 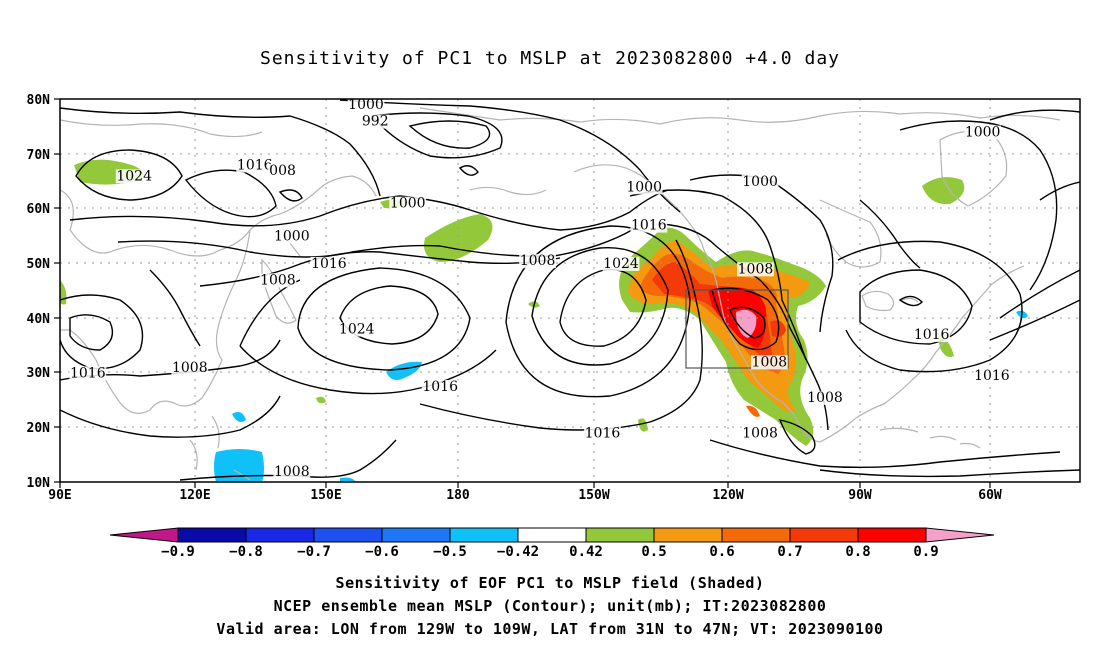 What do you see at coordinates (721, 552) in the screenshot?
I see `colorbar-label: 0.6` at bounding box center [721, 552].